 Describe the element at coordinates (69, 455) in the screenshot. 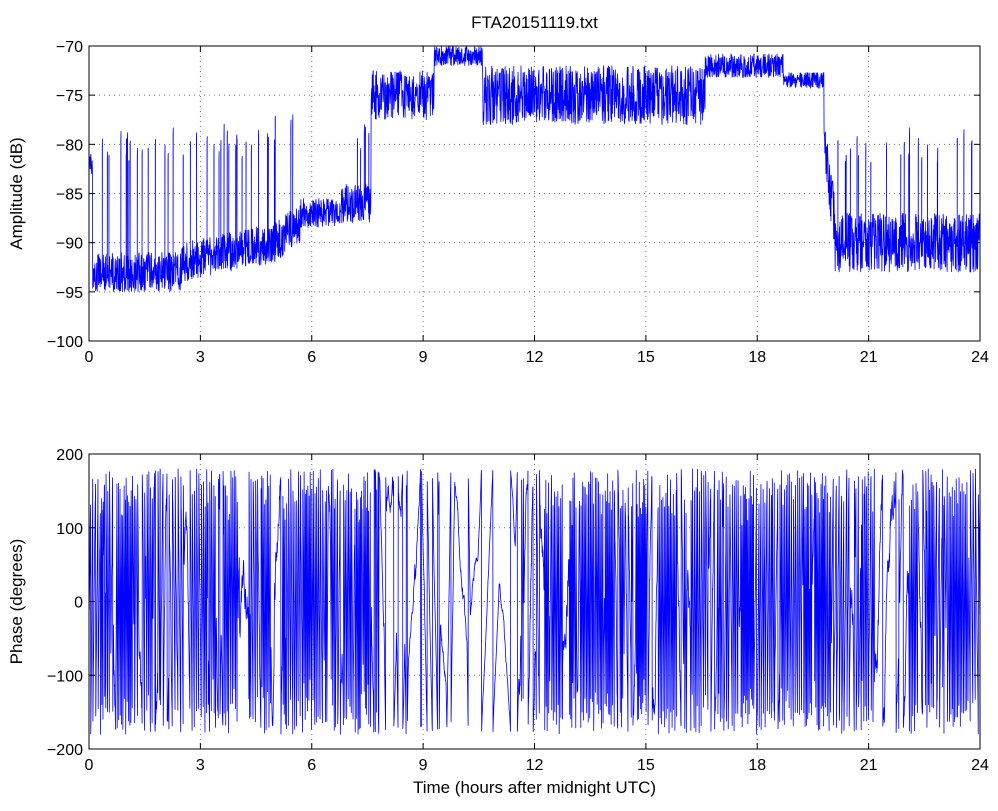

I see `phase-y-tick-label: 200` at that location.